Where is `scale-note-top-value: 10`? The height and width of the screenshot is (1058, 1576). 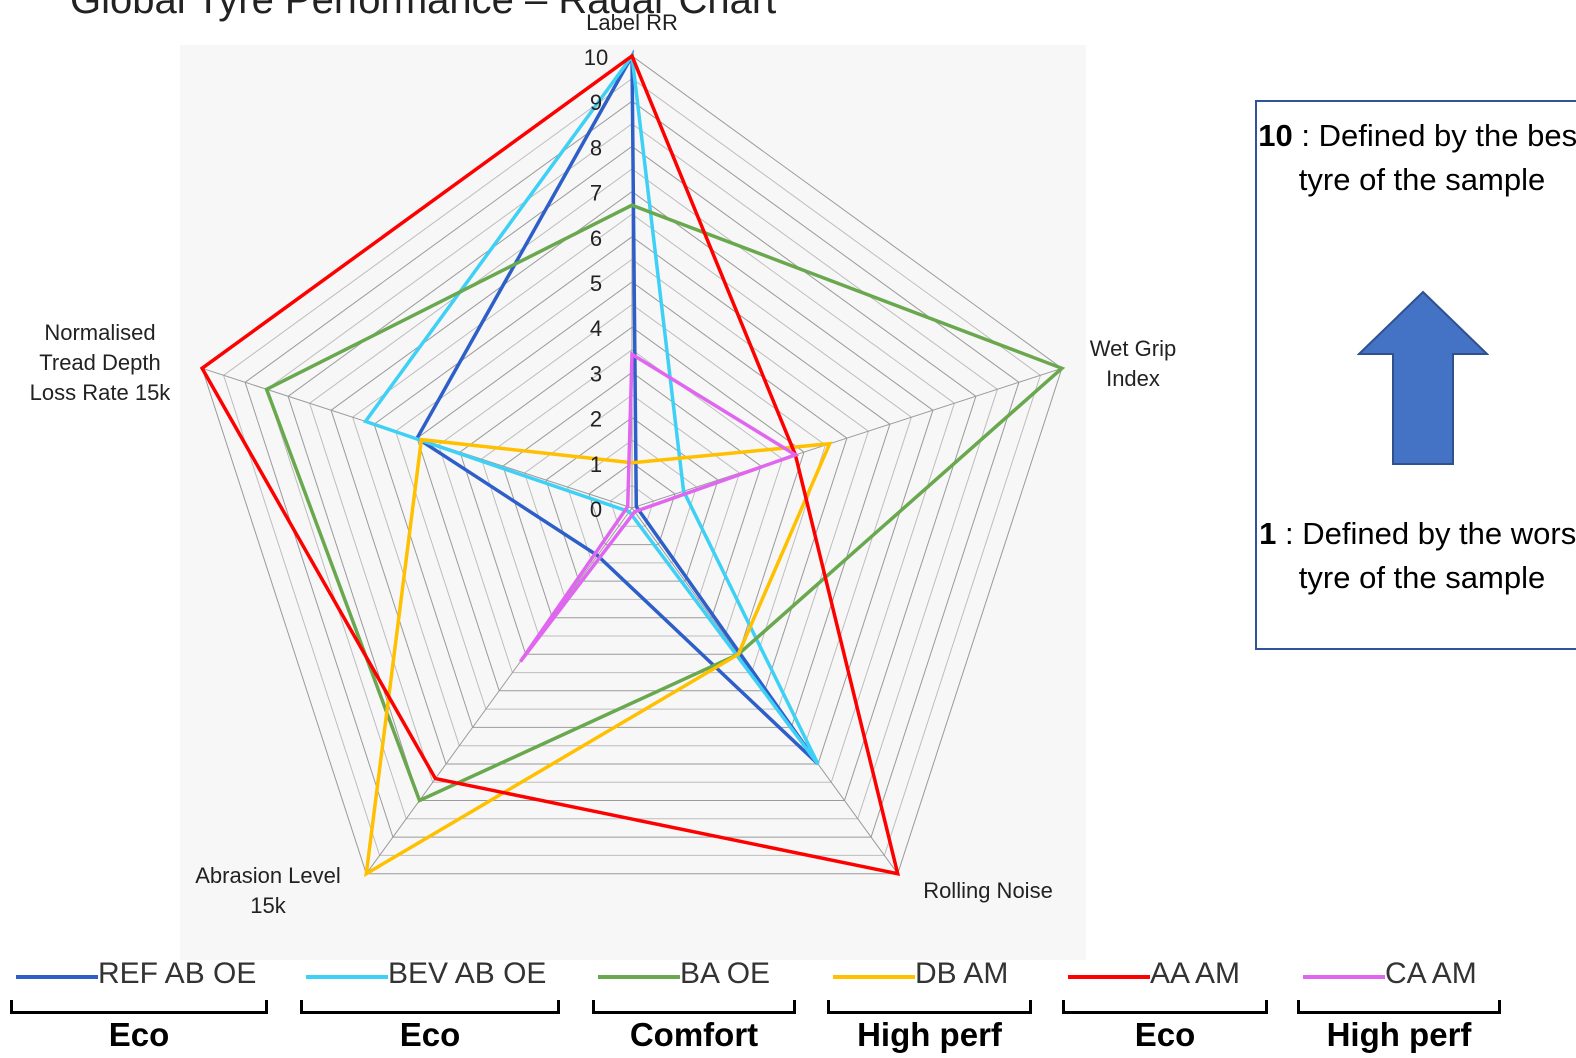
scale-note-top-value: 10 is located at coordinates (1275, 135).